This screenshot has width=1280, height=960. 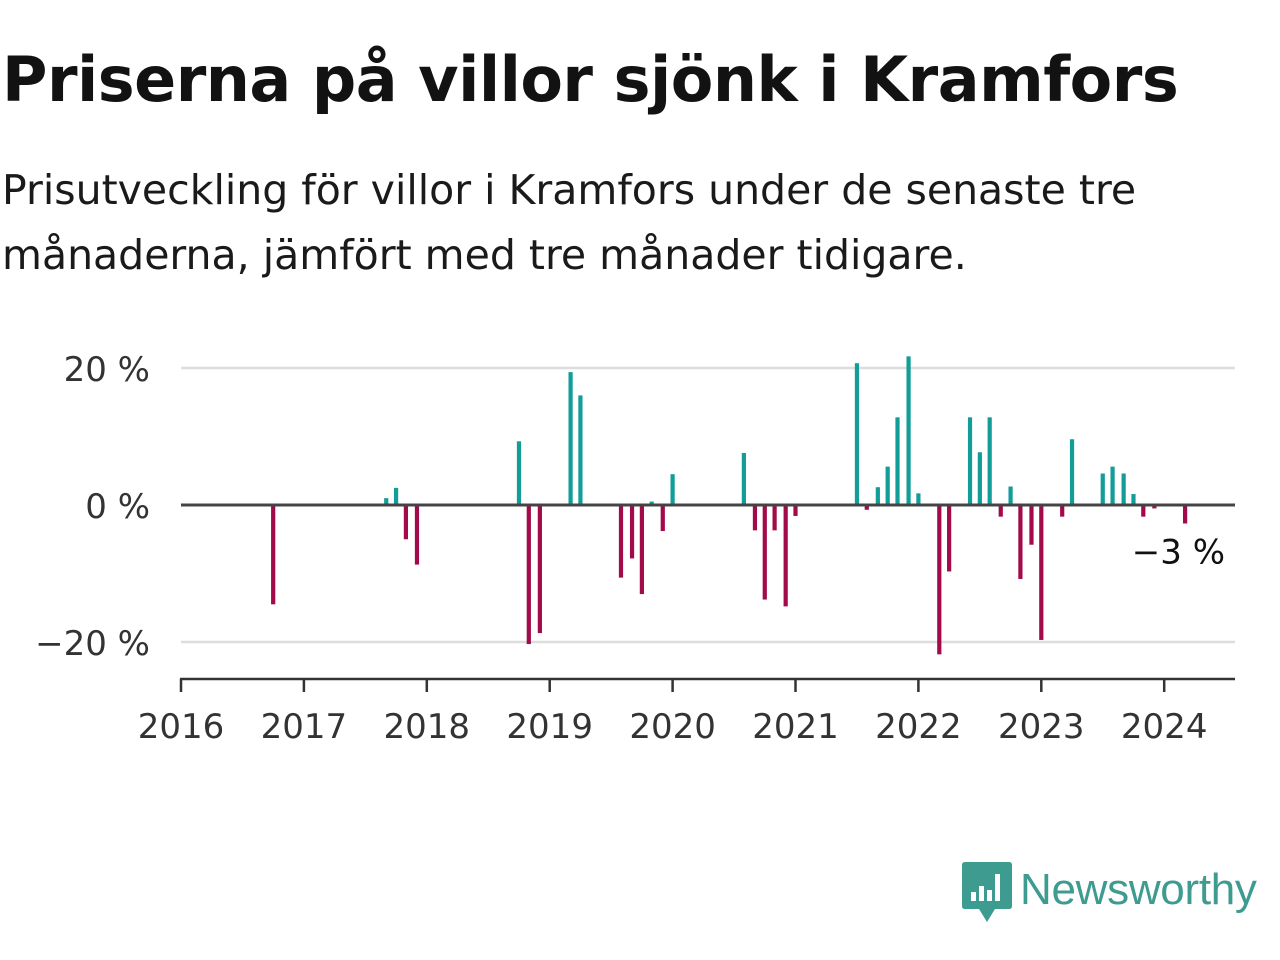 I want to click on newsworthy-logo-icon, so click(x=987, y=892).